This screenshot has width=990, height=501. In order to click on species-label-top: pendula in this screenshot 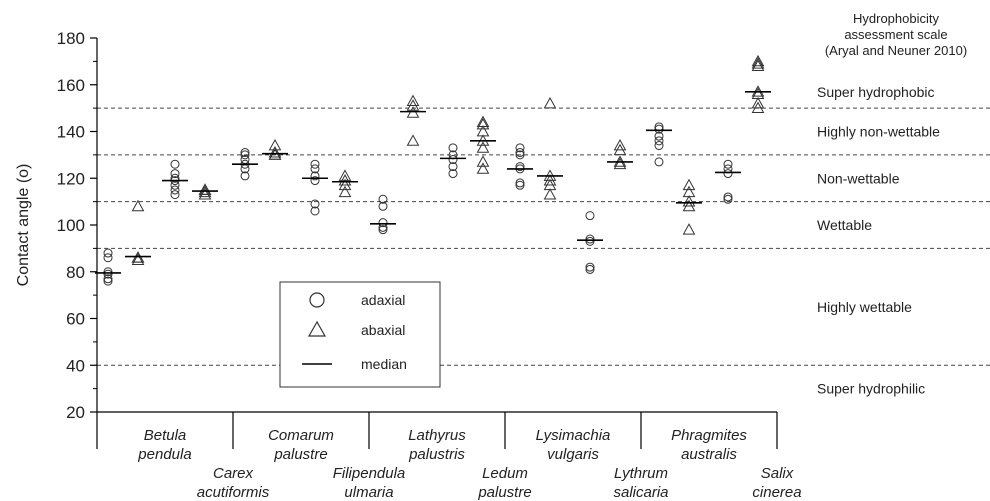, I will do `click(164, 454)`.